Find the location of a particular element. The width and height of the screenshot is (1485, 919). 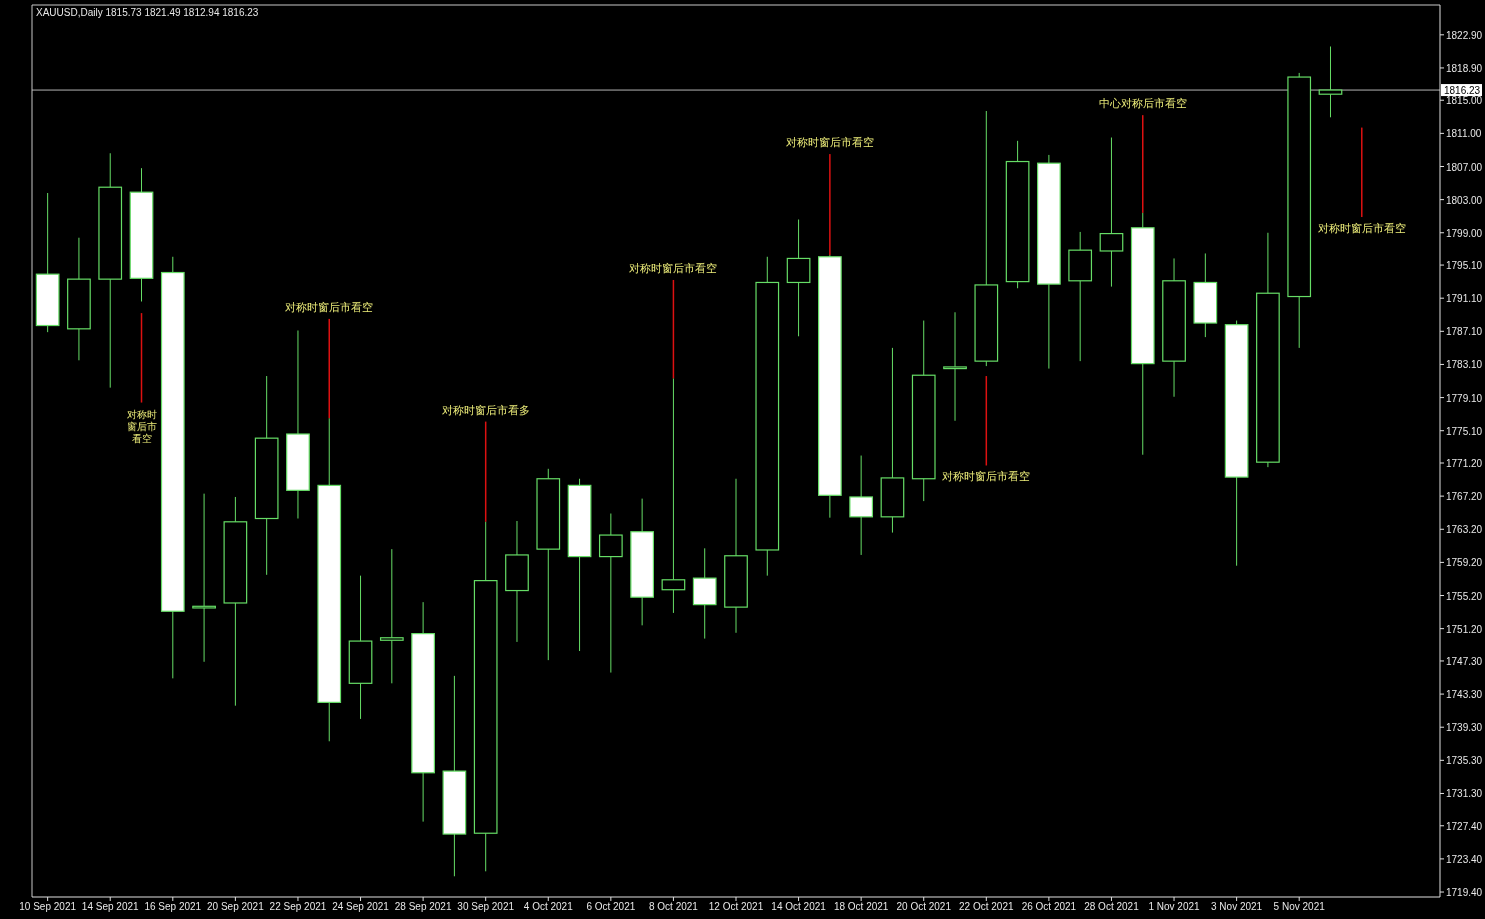

y-tick-label: 1779.10 is located at coordinates (1464, 398).